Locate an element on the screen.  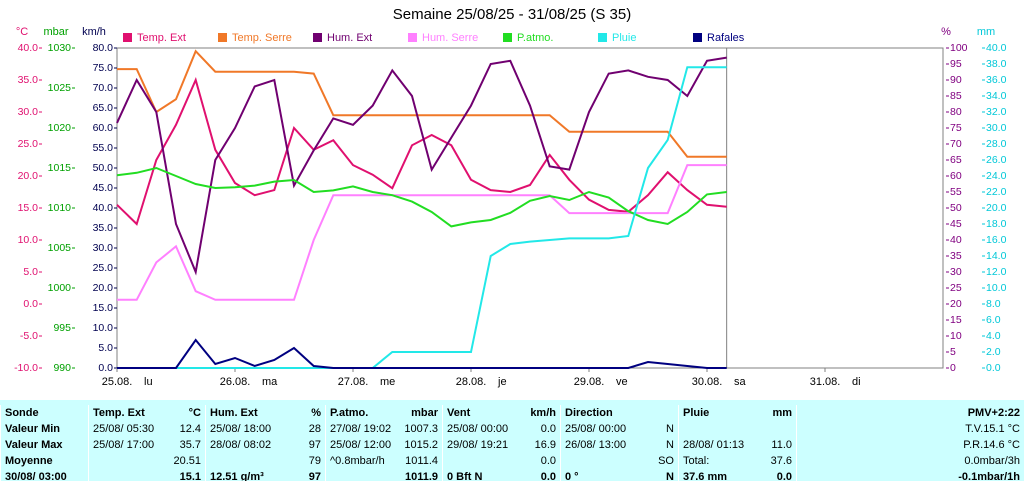
cell-text: 27/08/ 19:02 is located at coordinates (361, 429).